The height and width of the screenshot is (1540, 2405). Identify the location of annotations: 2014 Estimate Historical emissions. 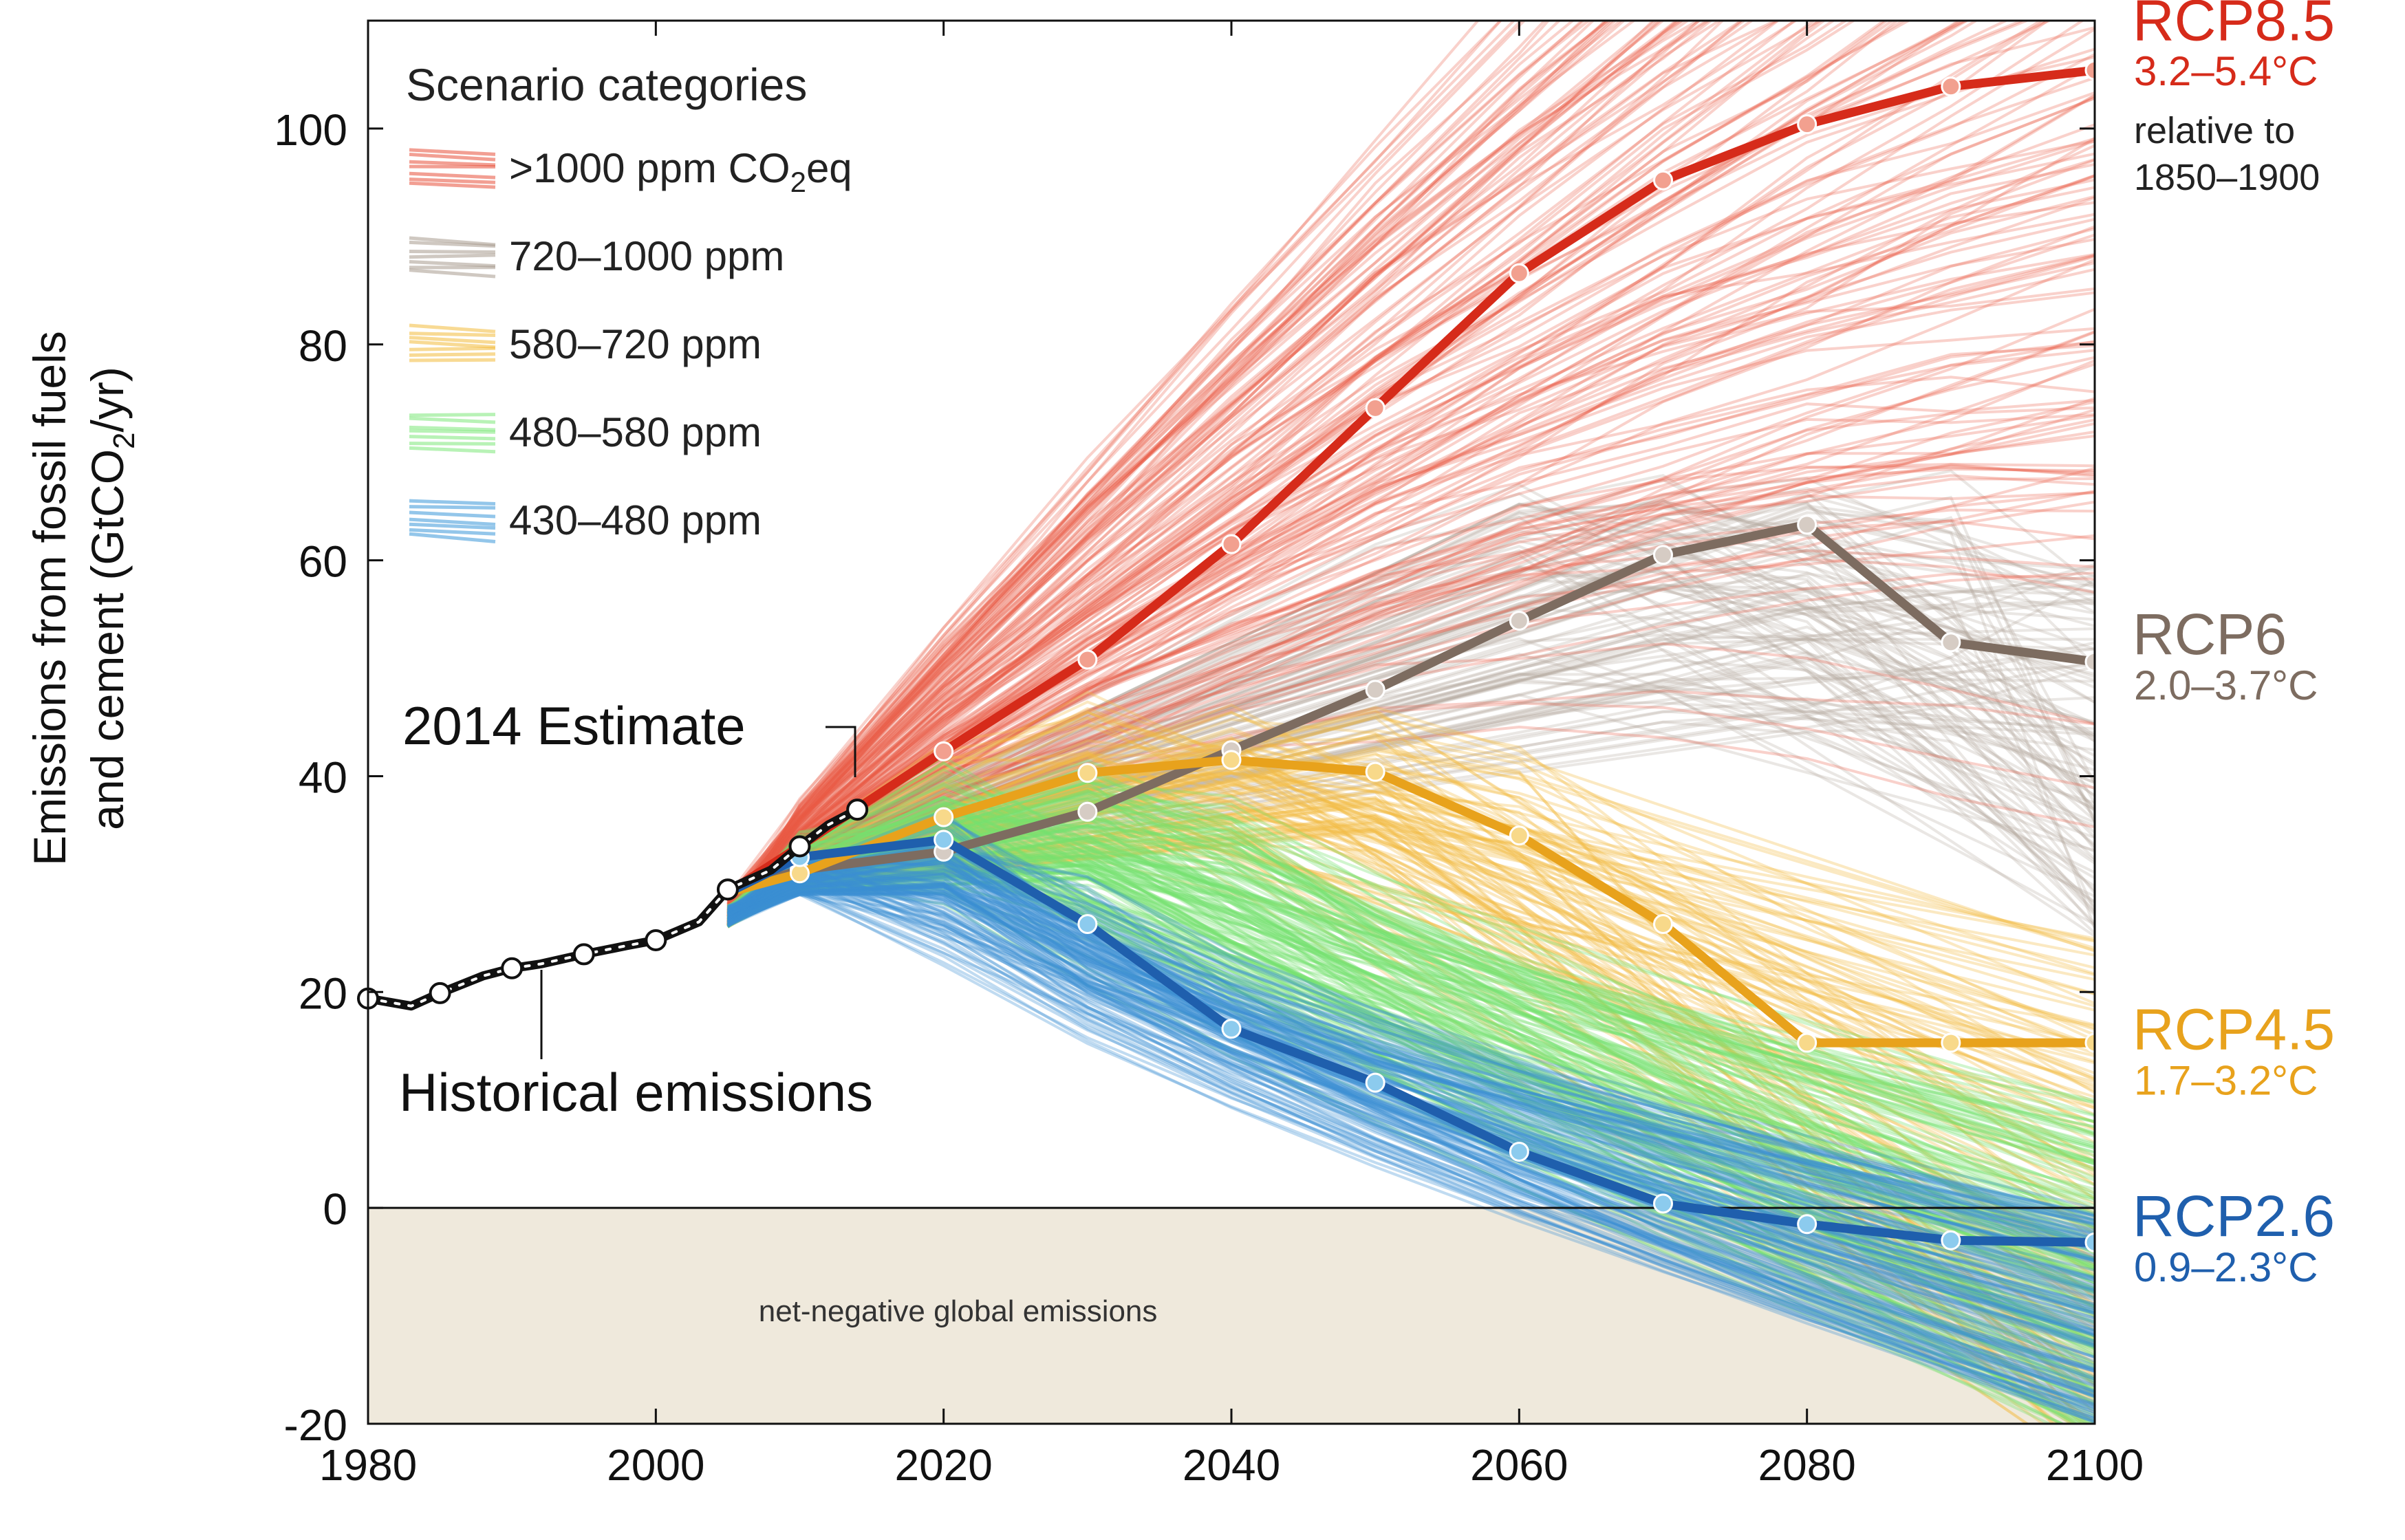
(636, 909).